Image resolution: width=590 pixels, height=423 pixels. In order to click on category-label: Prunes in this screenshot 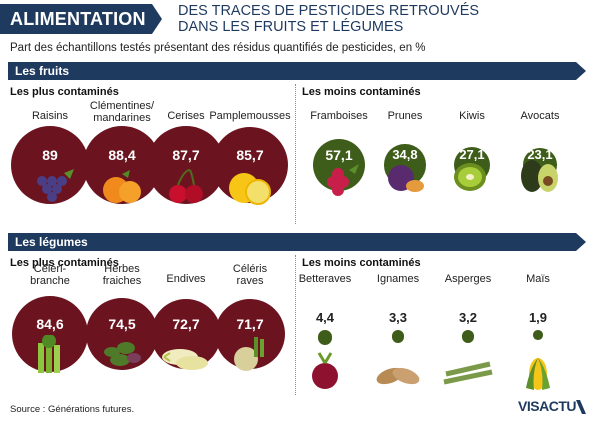, I will do `click(405, 116)`.